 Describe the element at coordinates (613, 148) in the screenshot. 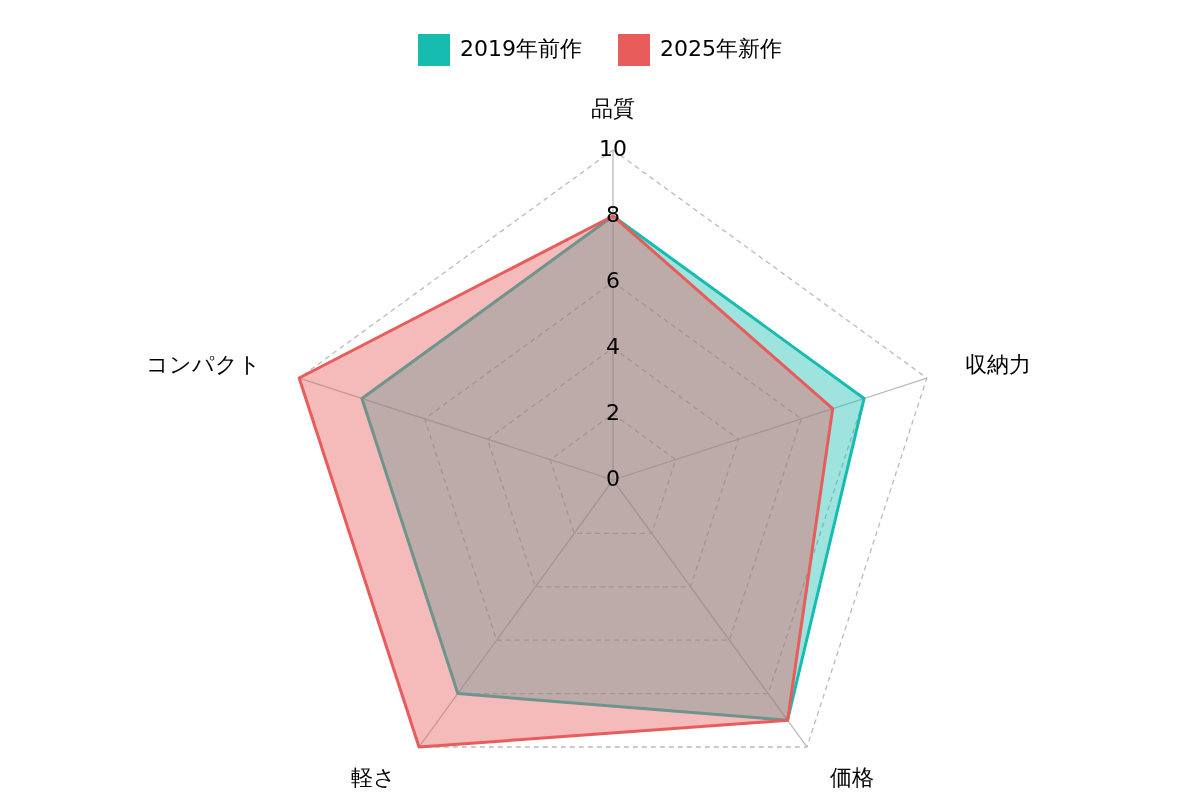

I see `y-tick-label: 10` at that location.